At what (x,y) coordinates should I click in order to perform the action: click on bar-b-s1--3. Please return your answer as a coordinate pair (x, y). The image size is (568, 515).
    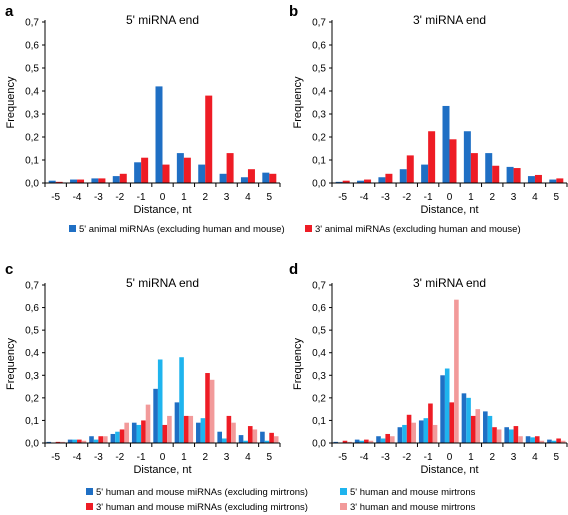
    Looking at the image, I should click on (389, 178).